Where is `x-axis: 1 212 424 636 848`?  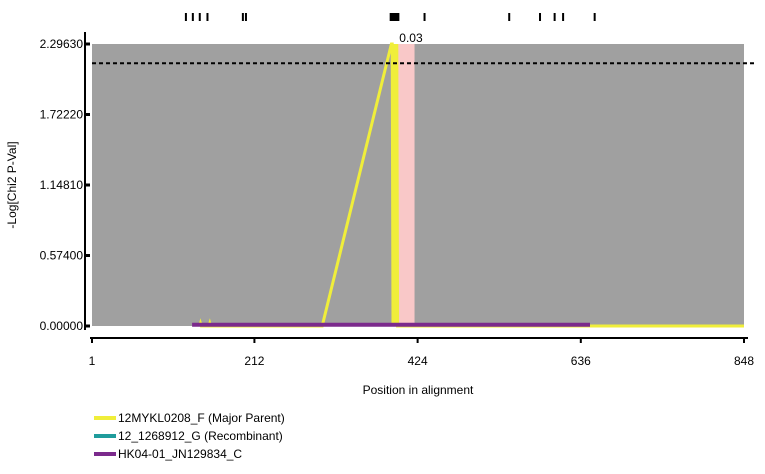
x-axis: 1 212 424 636 848 is located at coordinates (421, 352).